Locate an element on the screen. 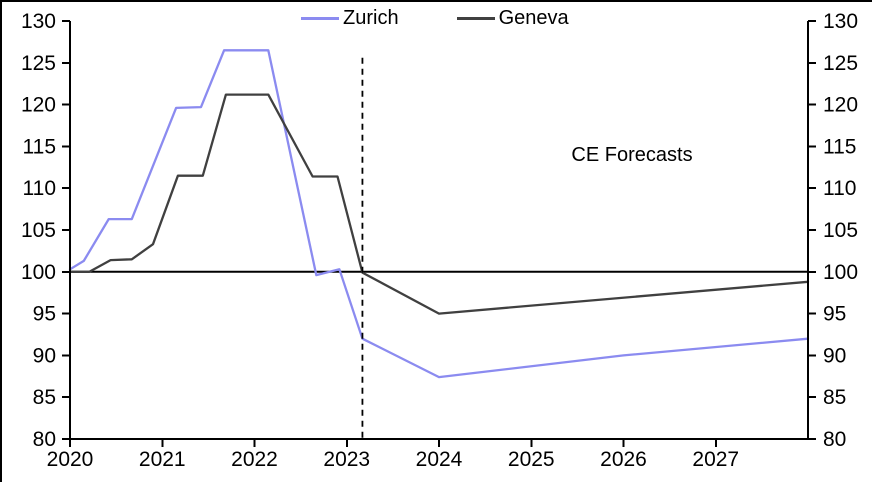  x-tick-label: 2024 is located at coordinates (439, 459).